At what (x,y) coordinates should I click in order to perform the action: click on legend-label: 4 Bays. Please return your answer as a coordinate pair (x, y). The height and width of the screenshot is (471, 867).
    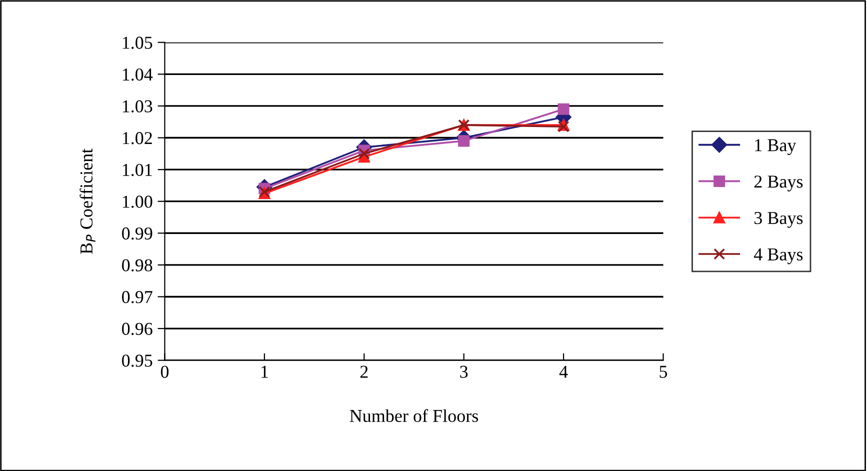
    Looking at the image, I should click on (778, 256).